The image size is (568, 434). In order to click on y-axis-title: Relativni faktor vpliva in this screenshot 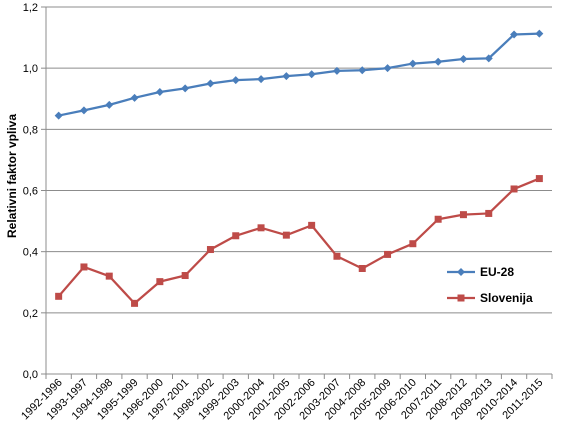, I will do `click(12, 176)`.